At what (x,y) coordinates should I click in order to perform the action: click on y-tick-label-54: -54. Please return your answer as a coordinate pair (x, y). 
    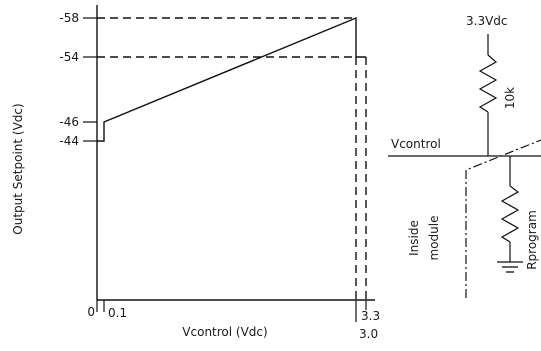
    Looking at the image, I should click on (69, 57).